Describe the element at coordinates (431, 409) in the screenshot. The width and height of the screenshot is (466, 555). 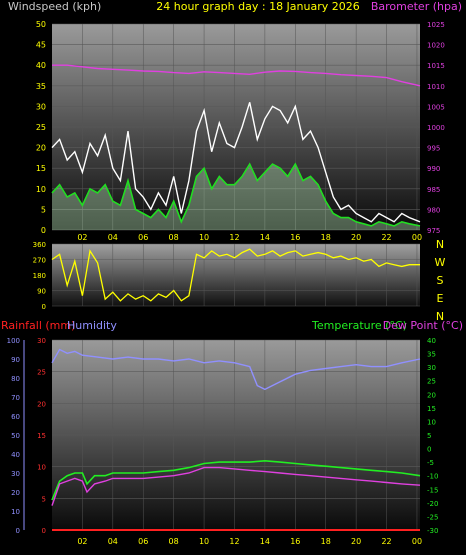
I see `temperature-y-tick-label: 15` at that location.